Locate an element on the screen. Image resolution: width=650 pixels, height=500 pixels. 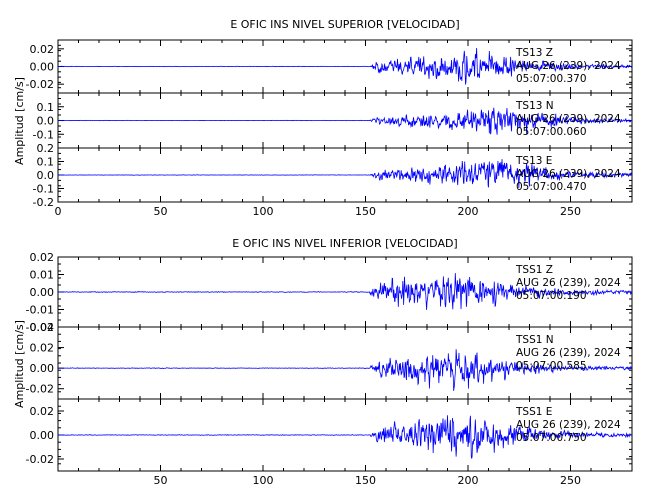
y-tick-label: 0.04 is located at coordinates (42, 327).